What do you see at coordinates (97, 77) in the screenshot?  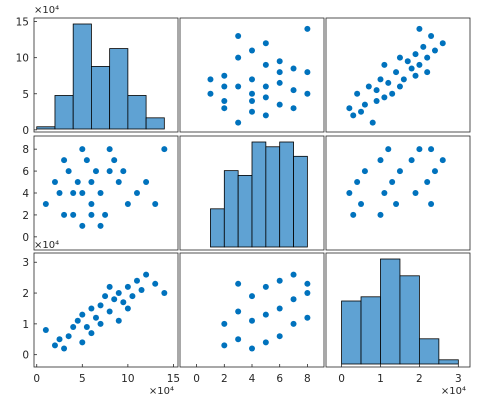 I see `subplot-r0-c0: 0 5 10 15` at bounding box center [97, 77].